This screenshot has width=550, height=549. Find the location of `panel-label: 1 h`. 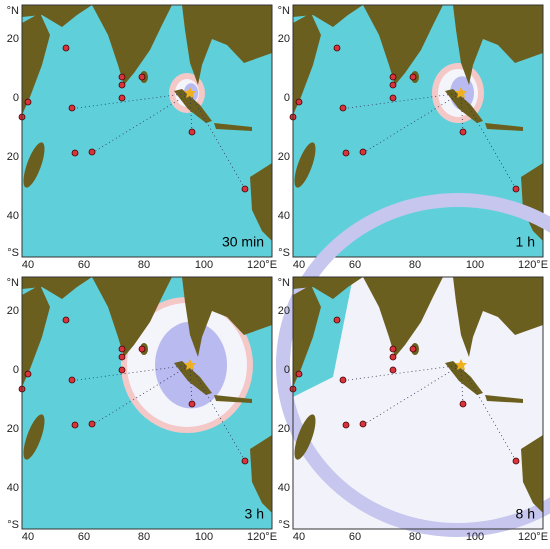

panel-label: 1 h is located at coordinates (525, 242).